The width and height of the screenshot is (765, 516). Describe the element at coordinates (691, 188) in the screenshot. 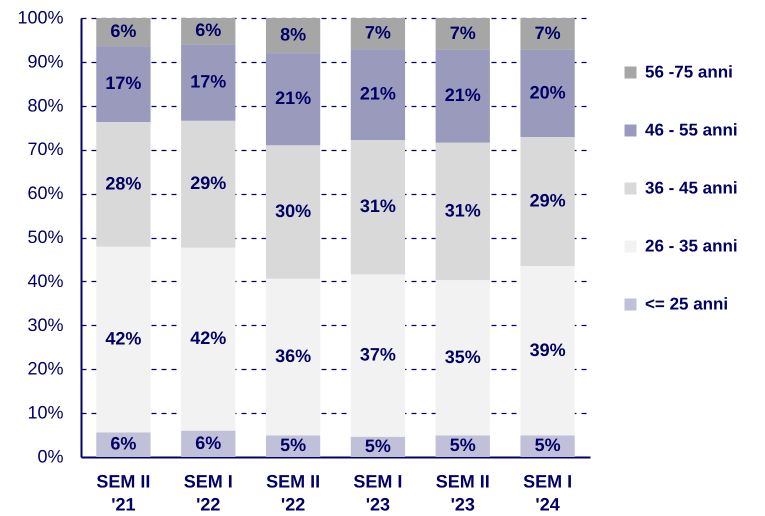

I see `legend-label: 36 - 45 anni` at that location.